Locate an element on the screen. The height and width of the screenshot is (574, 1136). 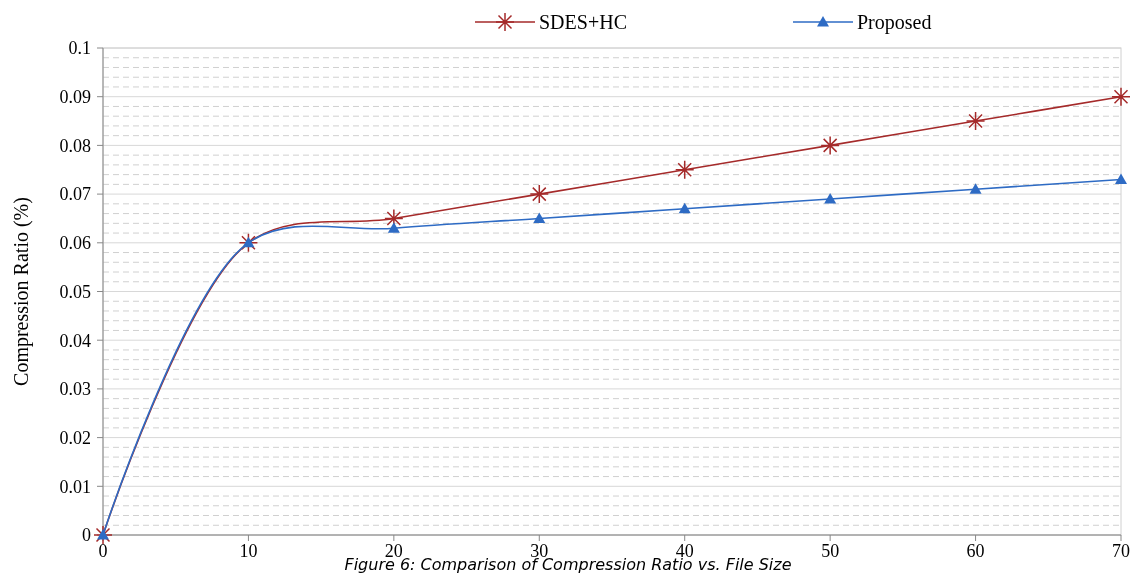
y-tick-label: 0.01 is located at coordinates (75, 486).